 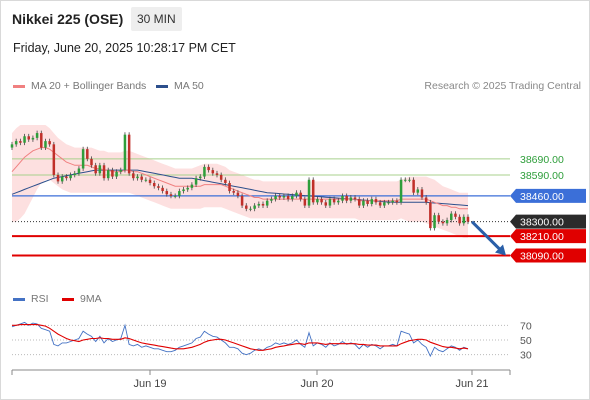 What do you see at coordinates (31, 299) in the screenshot?
I see `legend-rsi: RSI` at bounding box center [31, 299].